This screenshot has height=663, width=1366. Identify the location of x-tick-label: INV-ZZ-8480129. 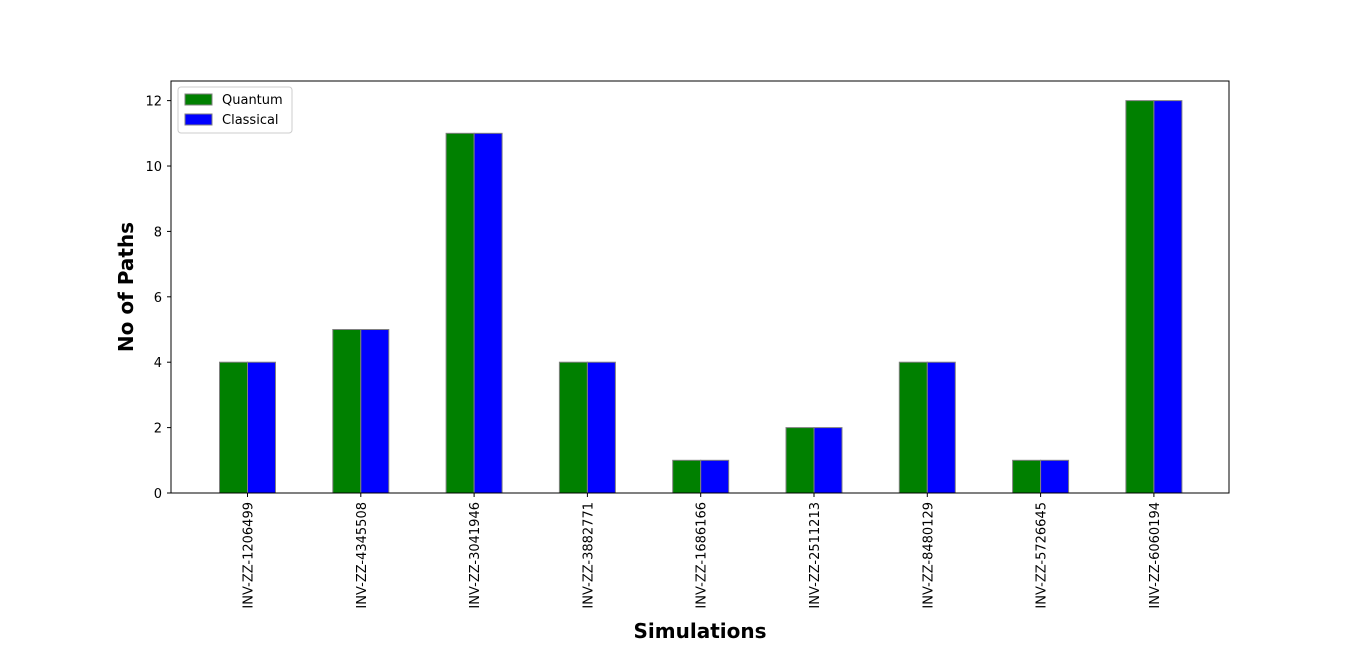
(928, 555).